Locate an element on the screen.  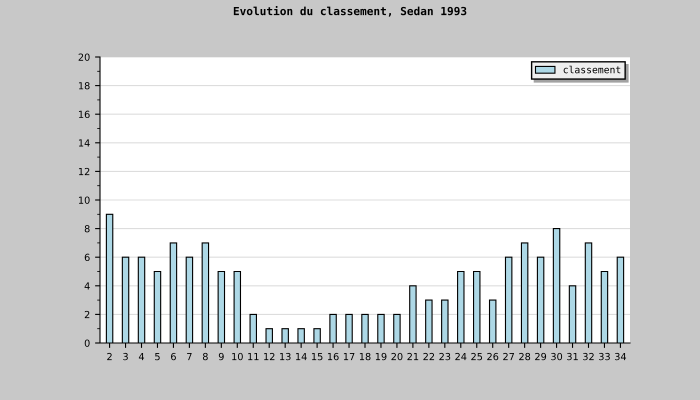
x-tick-label: 4 is located at coordinates (141, 356).